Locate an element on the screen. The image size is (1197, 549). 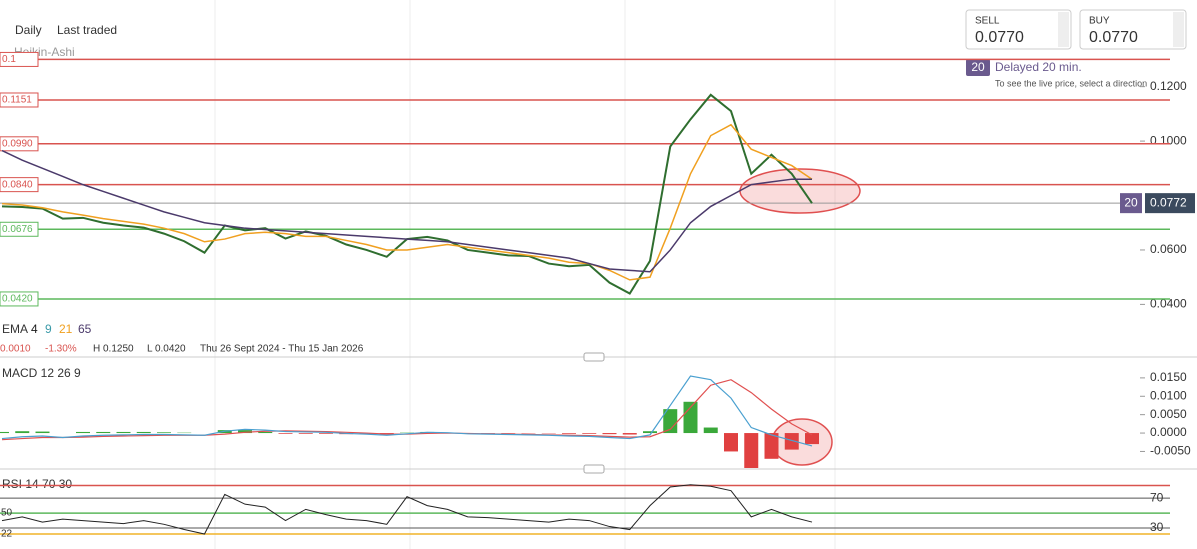
level-label: 0.1151 is located at coordinates (17, 100).